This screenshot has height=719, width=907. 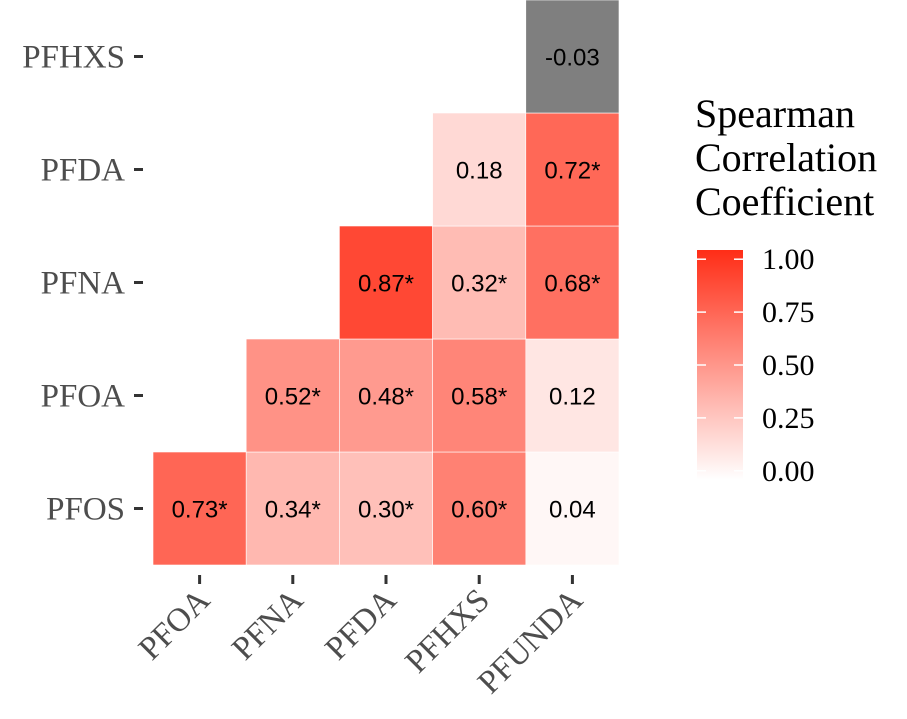 I want to click on heatmap-cell-pfhxs-pfda, so click(x=479, y=169).